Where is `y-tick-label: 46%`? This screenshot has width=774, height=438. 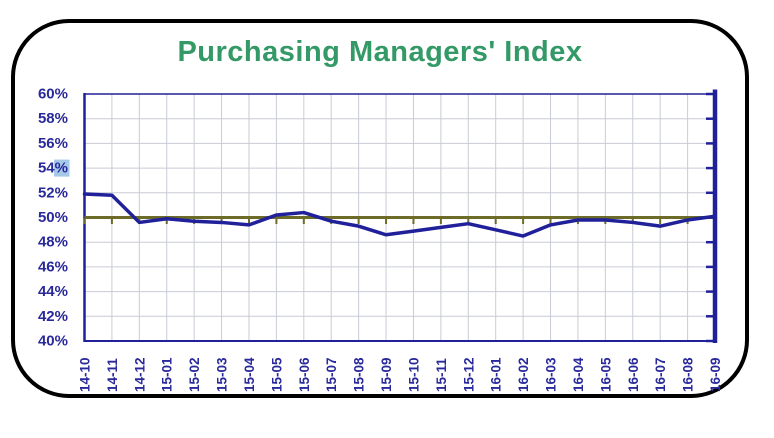
y-tick-label: 46% is located at coordinates (53, 266).